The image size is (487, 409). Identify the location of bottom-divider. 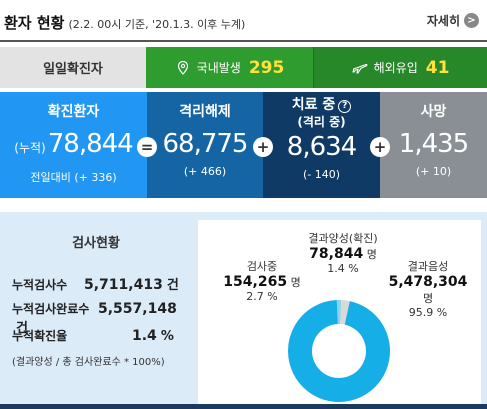
(243, 406).